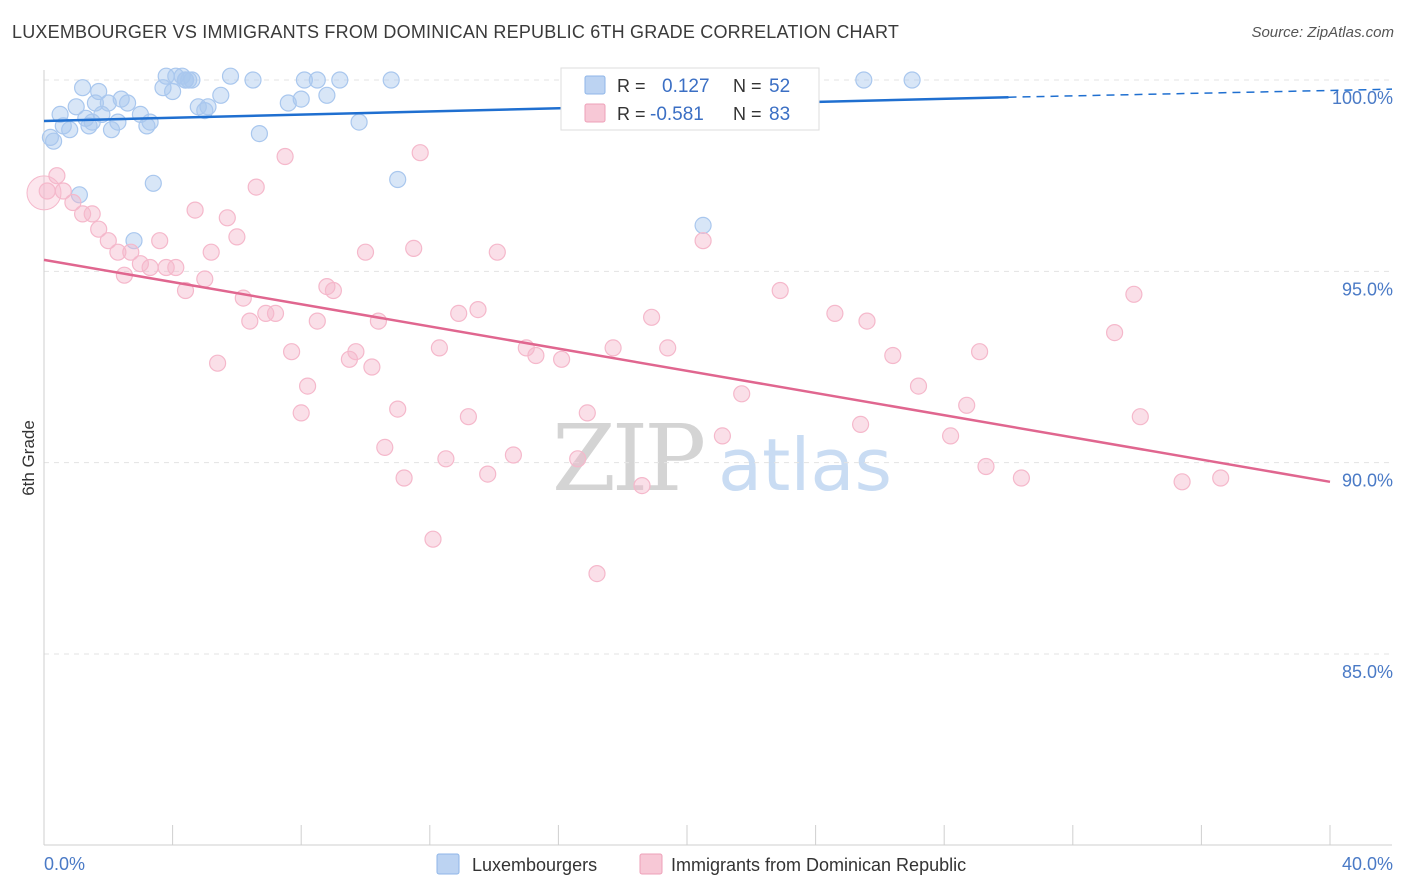  I want to click on stats-r-value-1: -0.581, so click(677, 114).